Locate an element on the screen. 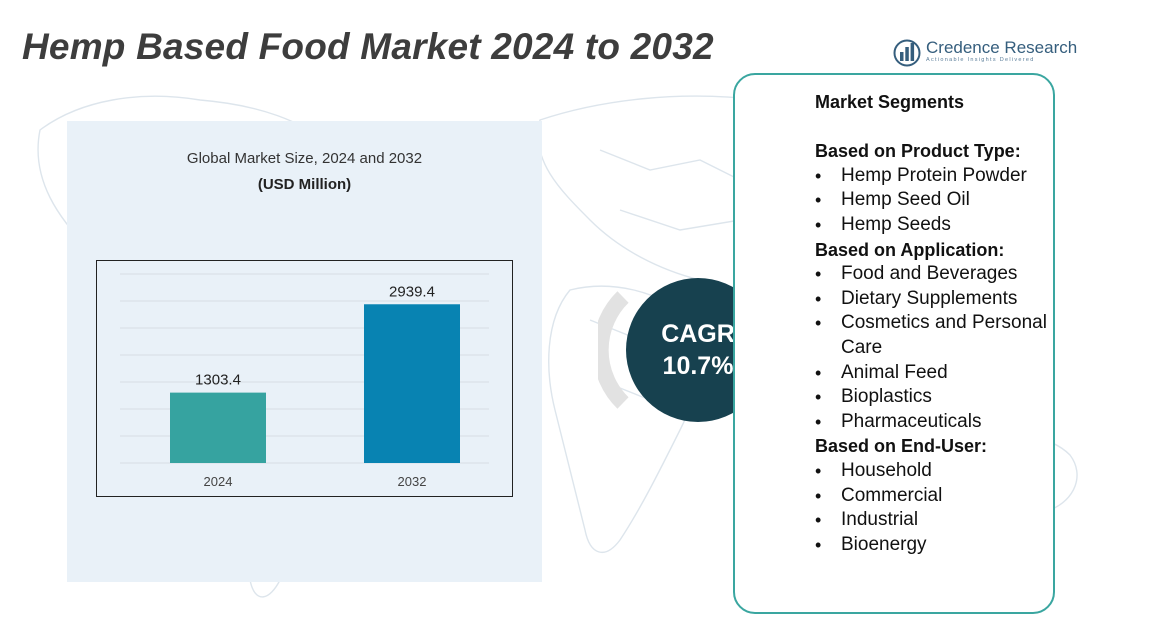 This screenshot has width=1153, height=623. page-title: Hemp Based Food Market 2024 to 2032 is located at coordinates (368, 46).